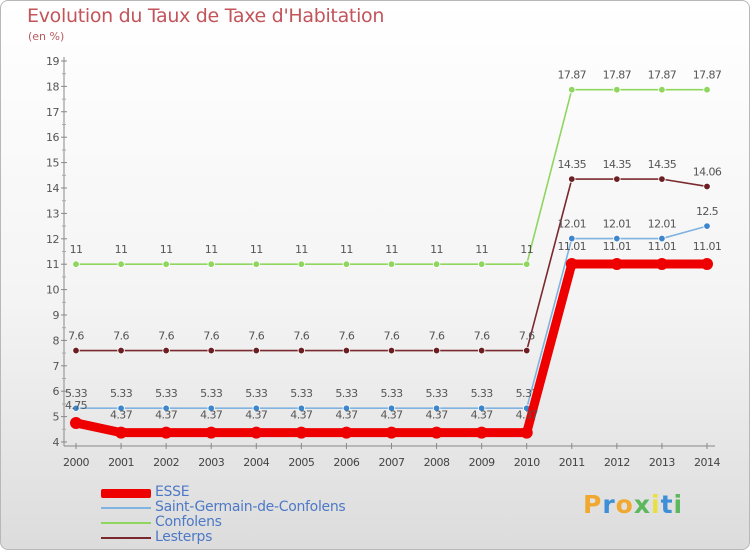 The image size is (750, 550). What do you see at coordinates (667, 504) in the screenshot?
I see `logo-letter: t` at bounding box center [667, 504].